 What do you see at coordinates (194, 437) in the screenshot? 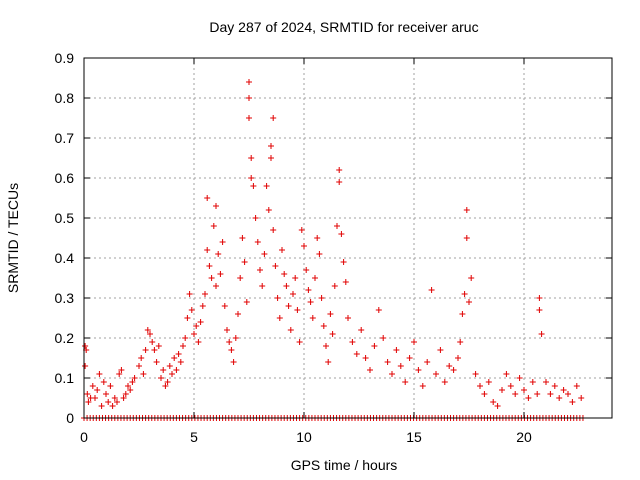
I see `x-tick-label: 5` at bounding box center [194, 437].